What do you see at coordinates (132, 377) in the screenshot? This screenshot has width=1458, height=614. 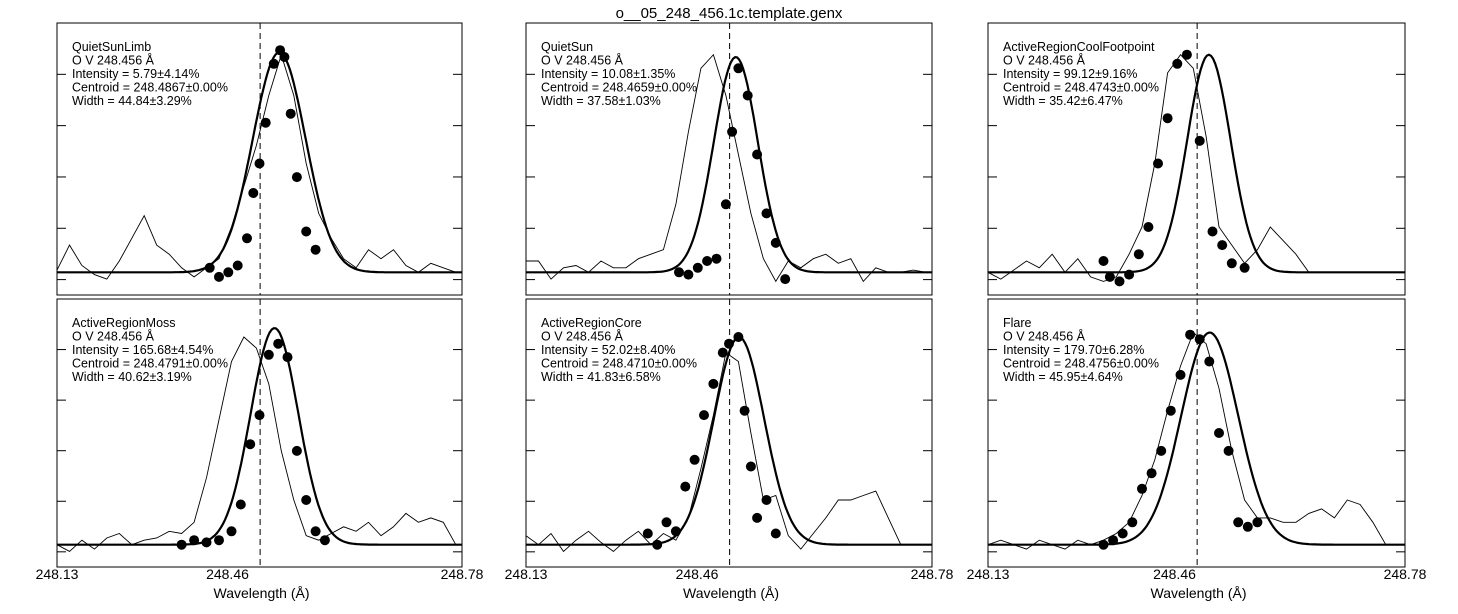 I see `fit-stat-label: Width = 40.62±3.19%` at bounding box center [132, 377].